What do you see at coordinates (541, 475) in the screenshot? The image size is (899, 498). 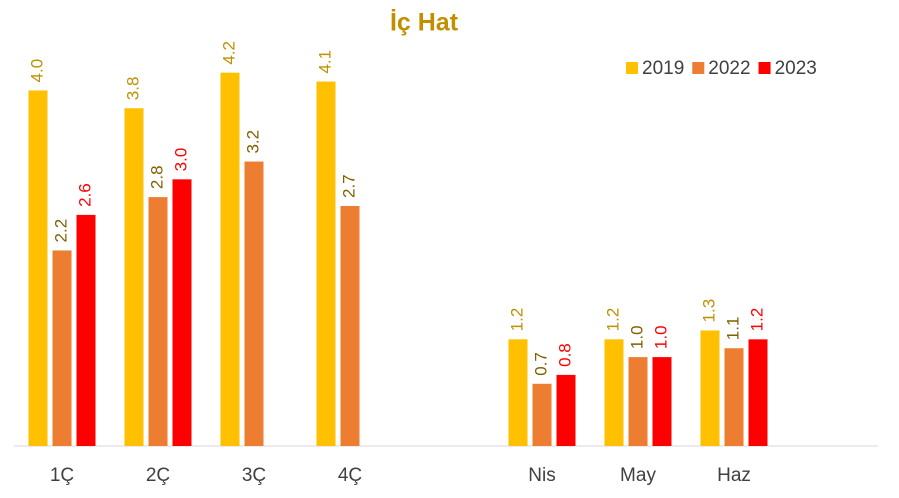 I see `x-tick-label: Nis` at bounding box center [541, 475].